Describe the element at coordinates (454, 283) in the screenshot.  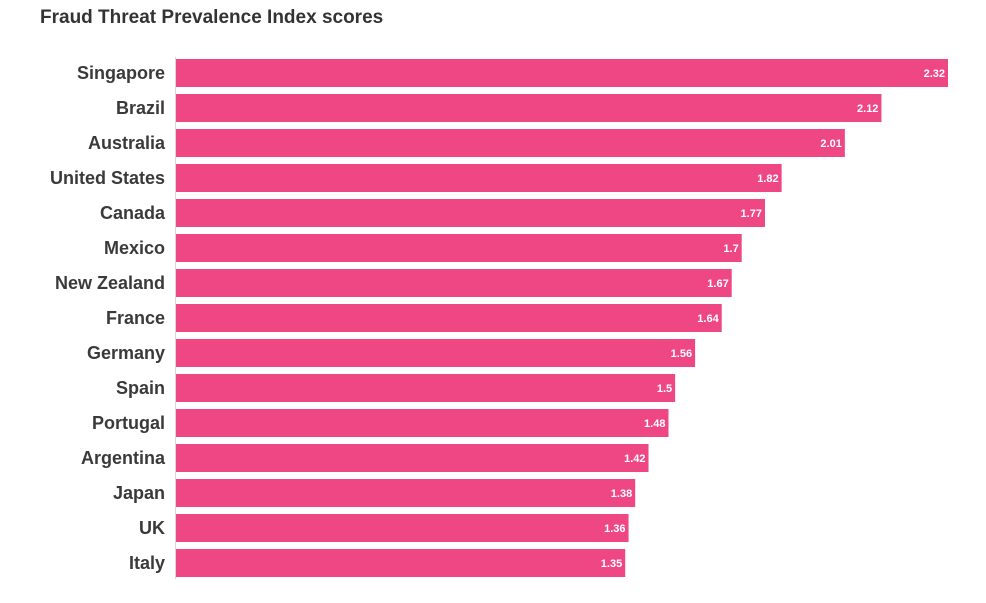
I see `bar-new-zealand` at that location.